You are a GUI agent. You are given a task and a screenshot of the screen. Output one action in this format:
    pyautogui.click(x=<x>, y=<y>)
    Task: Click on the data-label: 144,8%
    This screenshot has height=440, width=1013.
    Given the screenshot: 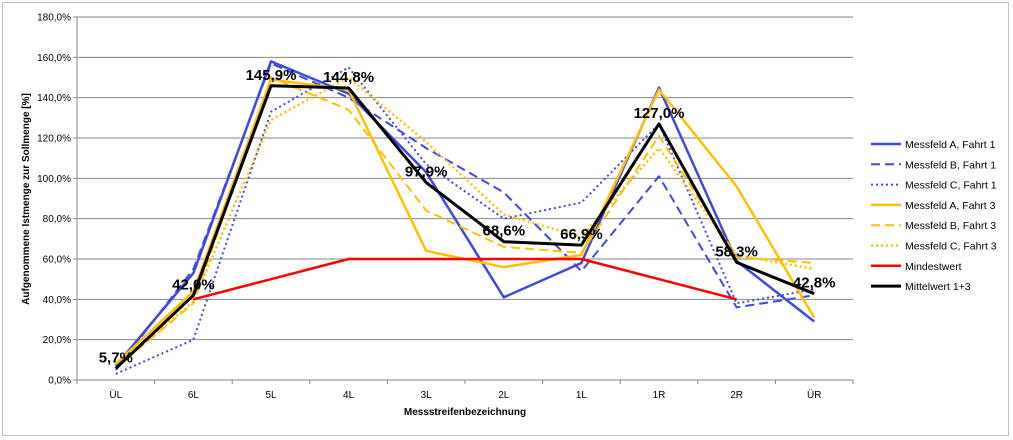 What is the action you would take?
    pyautogui.click(x=348, y=77)
    